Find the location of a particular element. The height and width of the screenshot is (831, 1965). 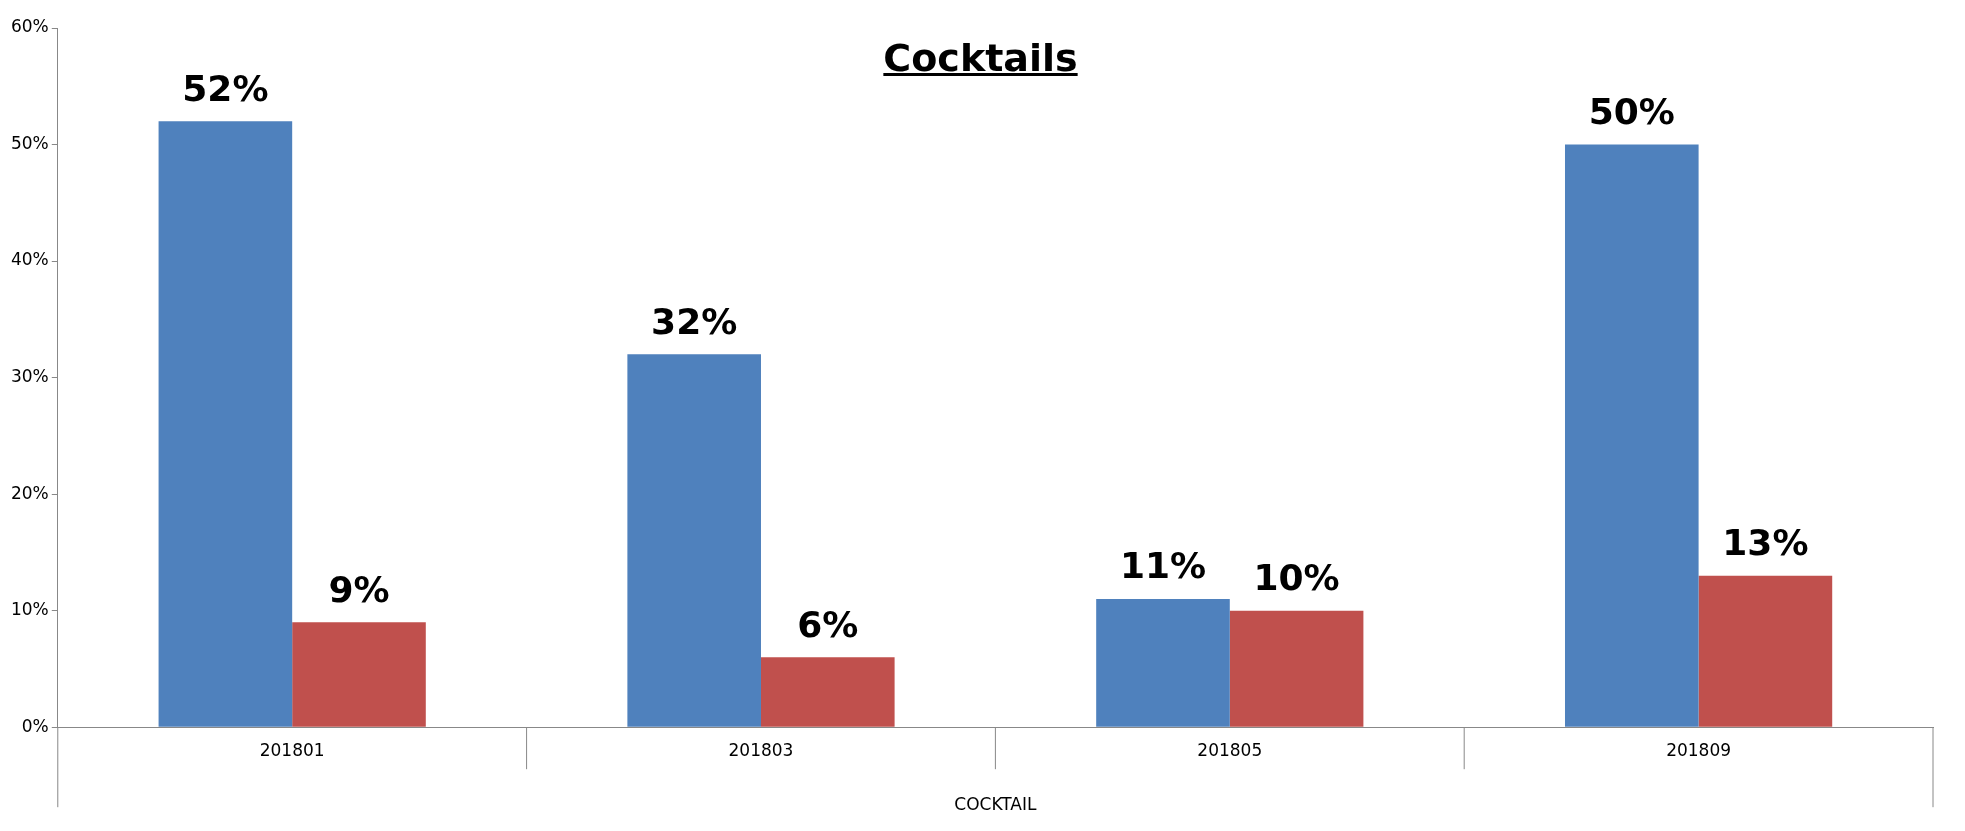

data-label: 9% is located at coordinates (359, 589).